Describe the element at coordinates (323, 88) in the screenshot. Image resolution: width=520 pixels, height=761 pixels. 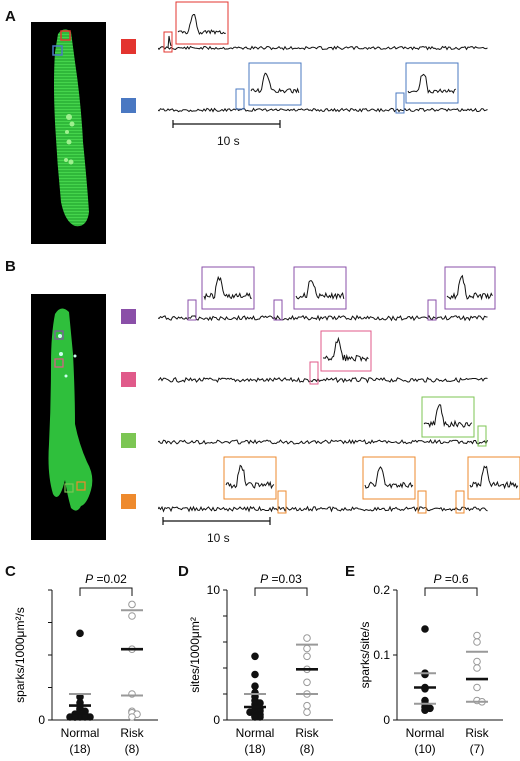
I see `trace-a-blue` at that location.